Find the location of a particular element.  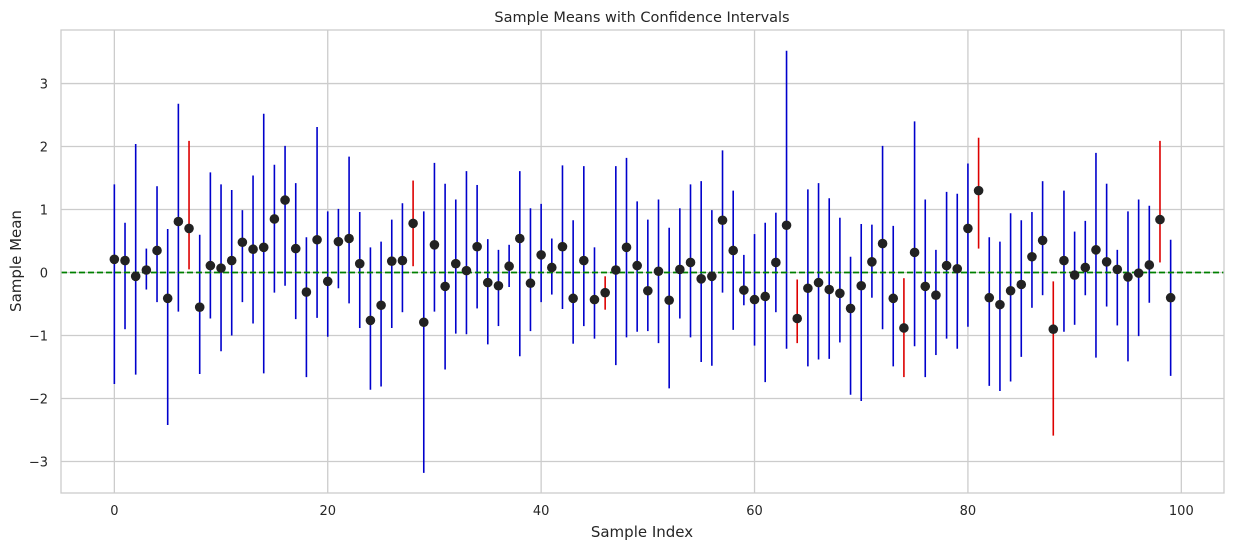

x-tick-label: 100 is located at coordinates (1181, 511).